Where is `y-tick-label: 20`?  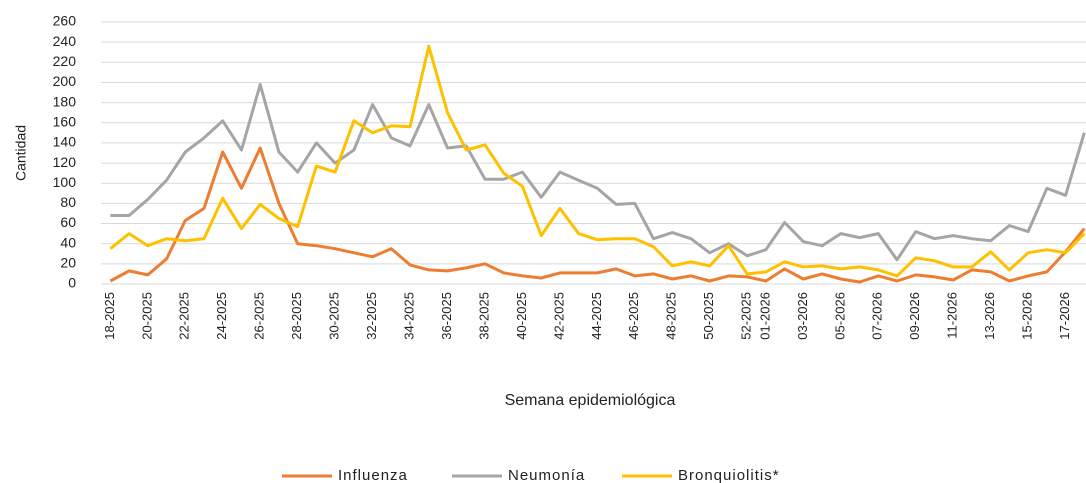 y-tick-label: 20 is located at coordinates (68, 263).